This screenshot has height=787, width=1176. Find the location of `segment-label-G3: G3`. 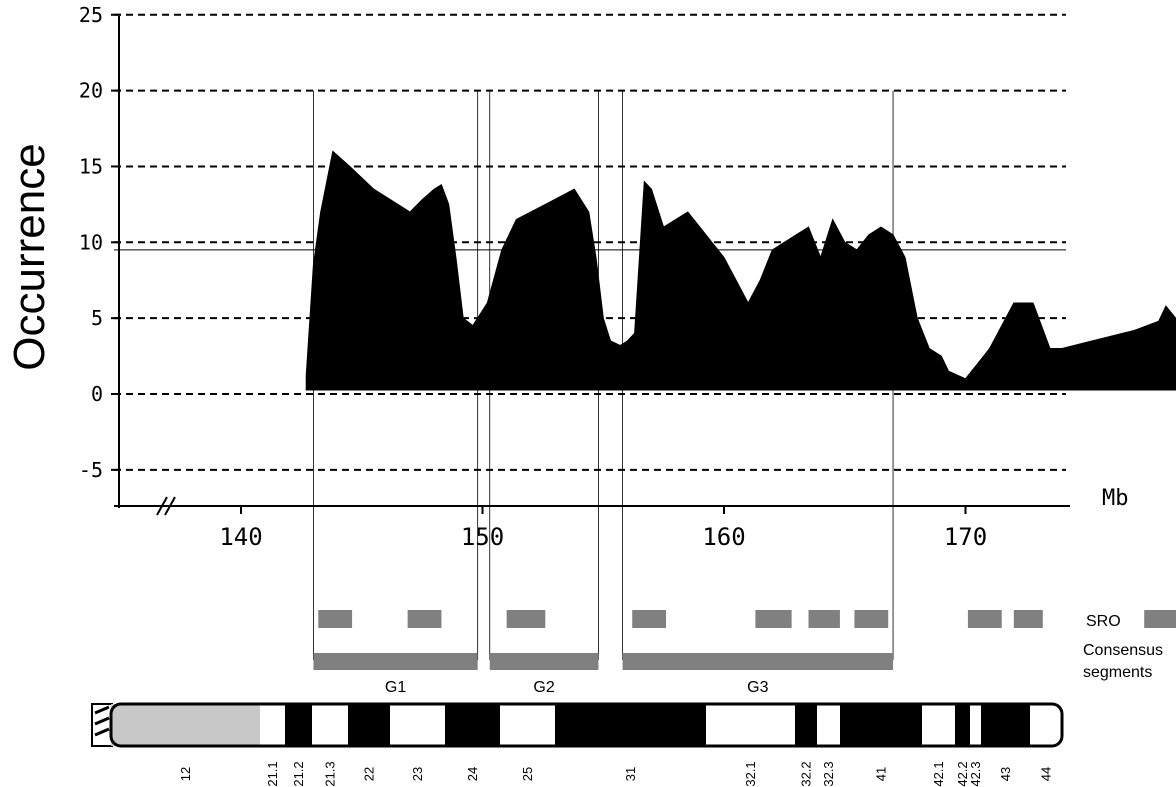

segment-label-G3: G3 is located at coordinates (757, 687).